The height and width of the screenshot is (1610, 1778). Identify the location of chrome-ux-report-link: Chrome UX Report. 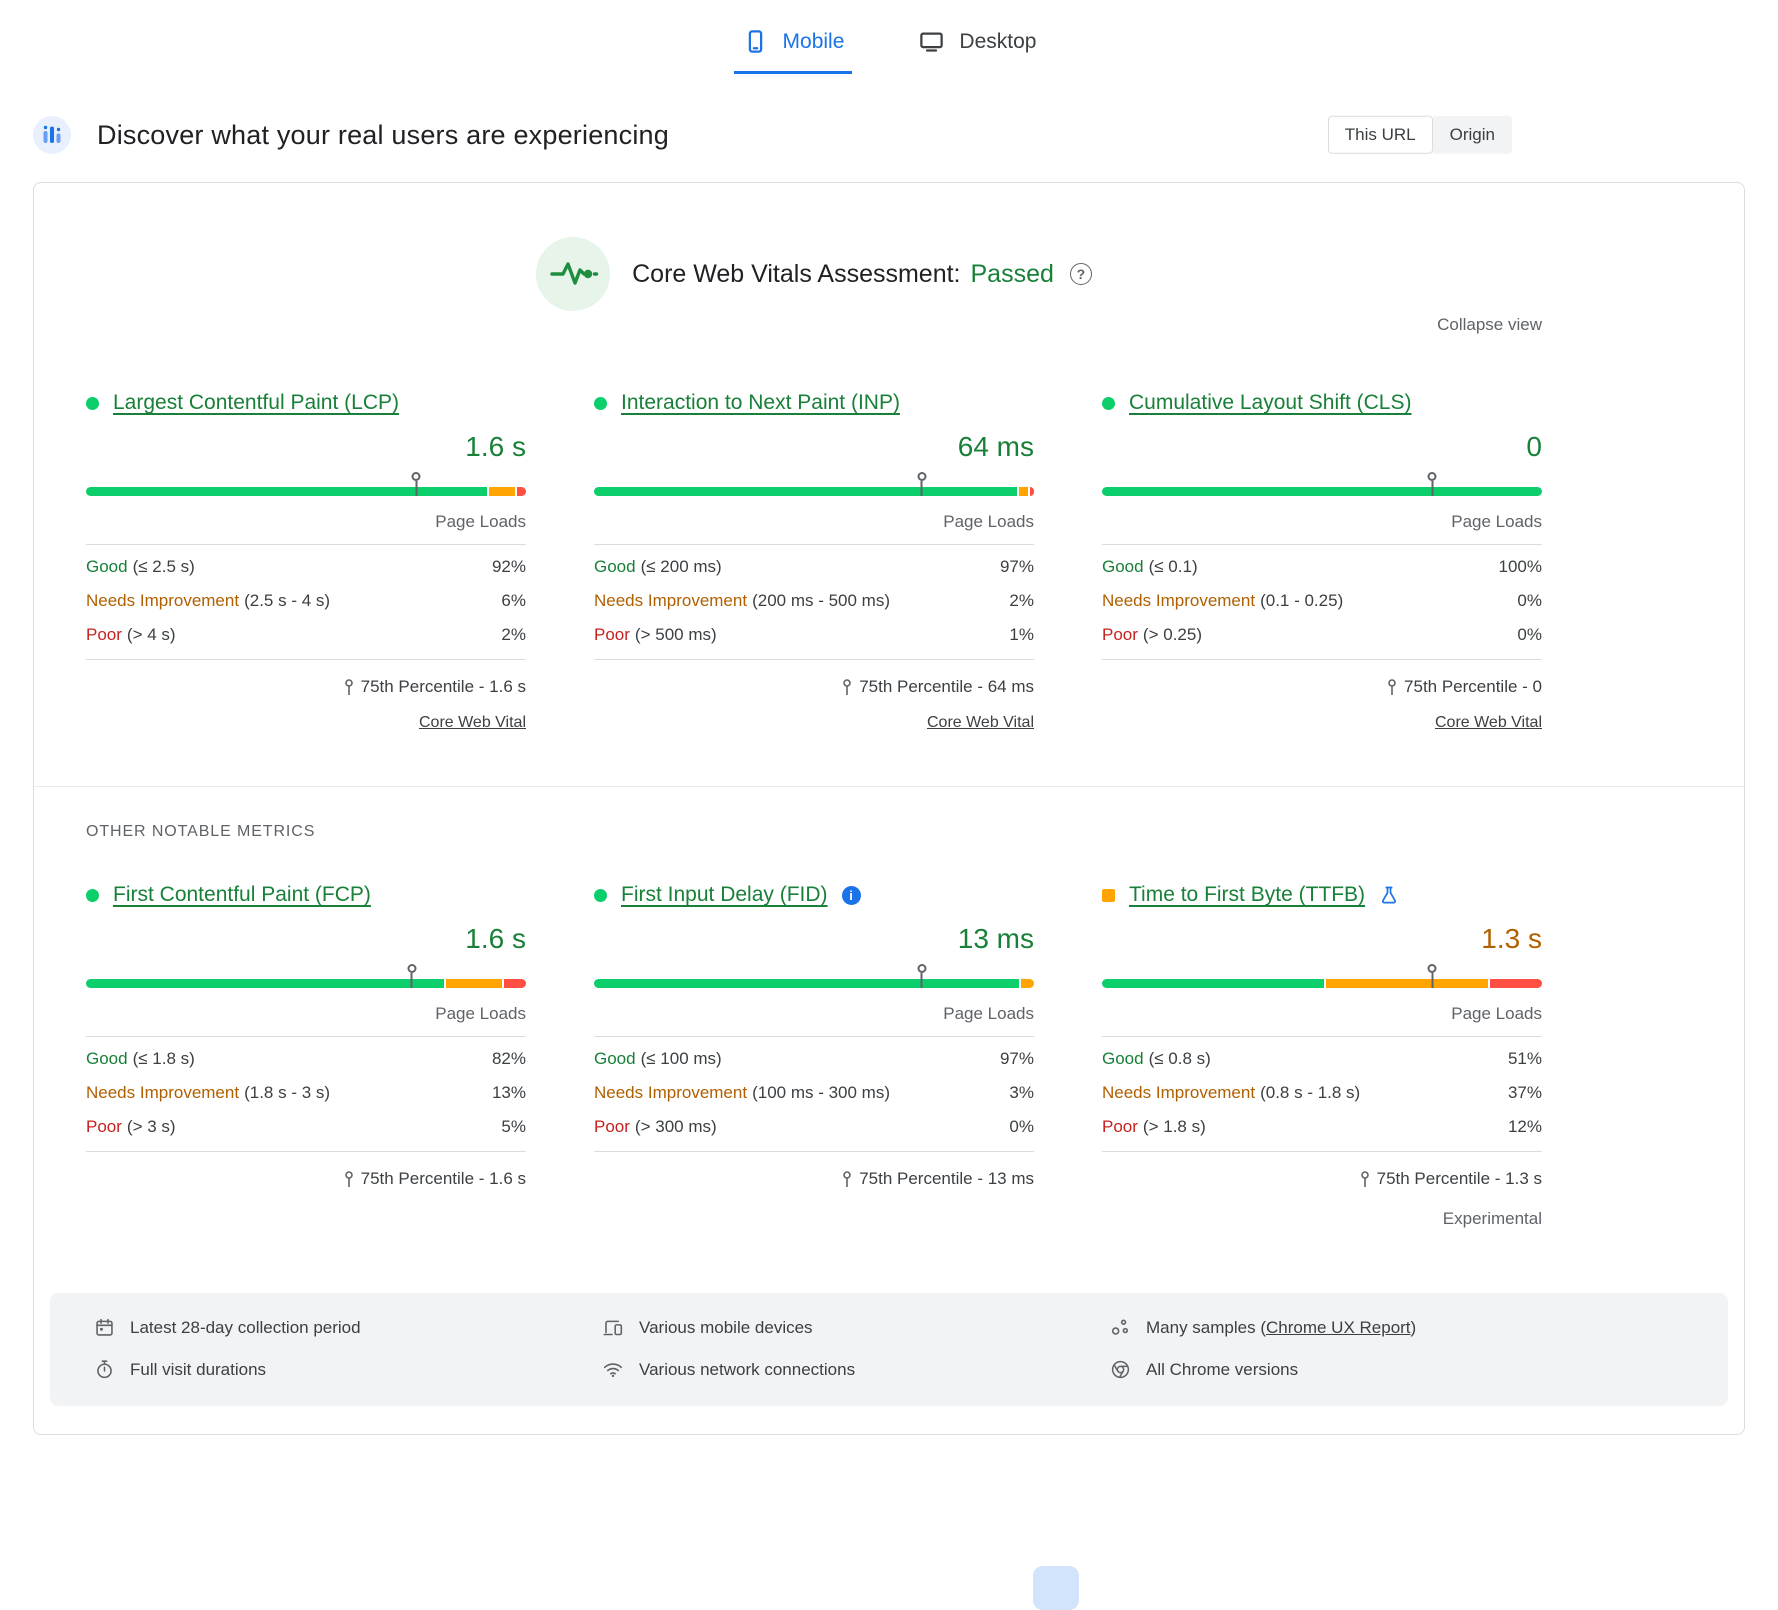
(1338, 1327).